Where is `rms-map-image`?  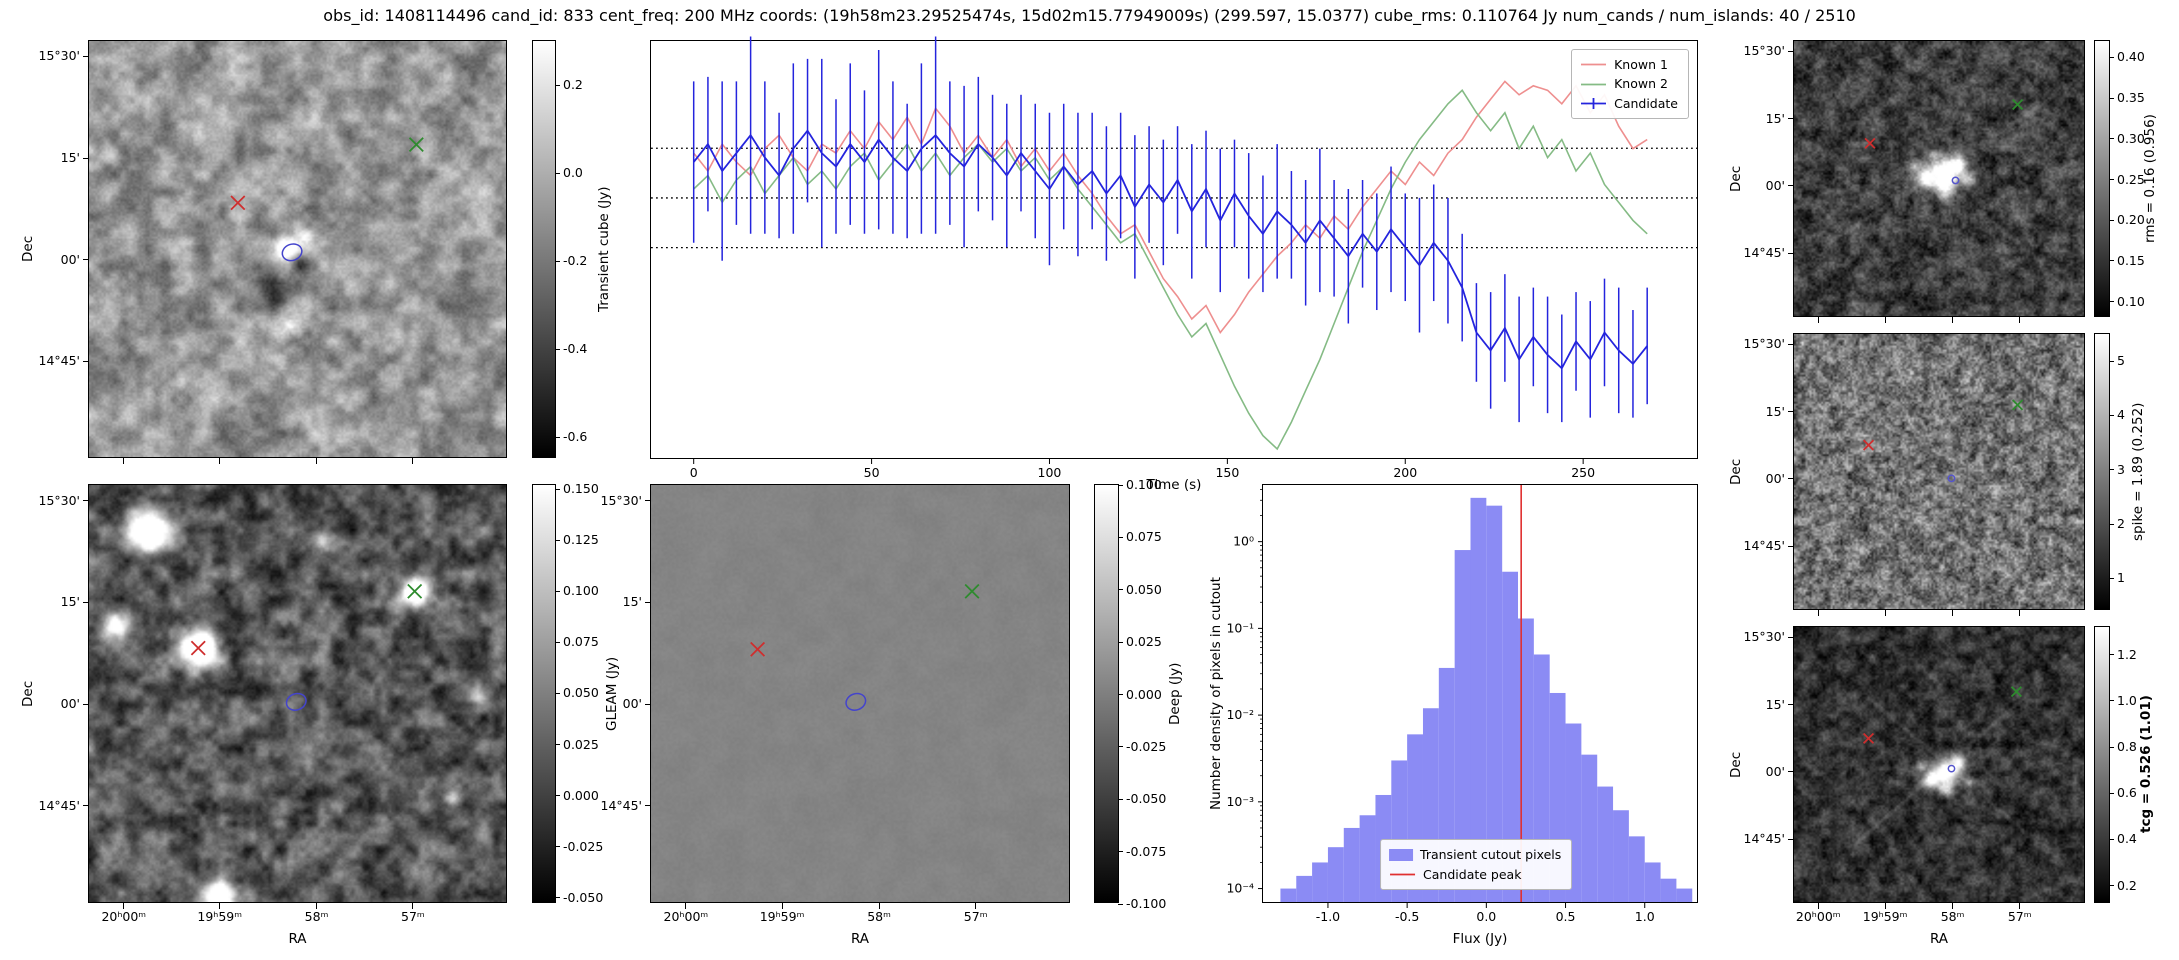
rms-map-image is located at coordinates (1939, 178).